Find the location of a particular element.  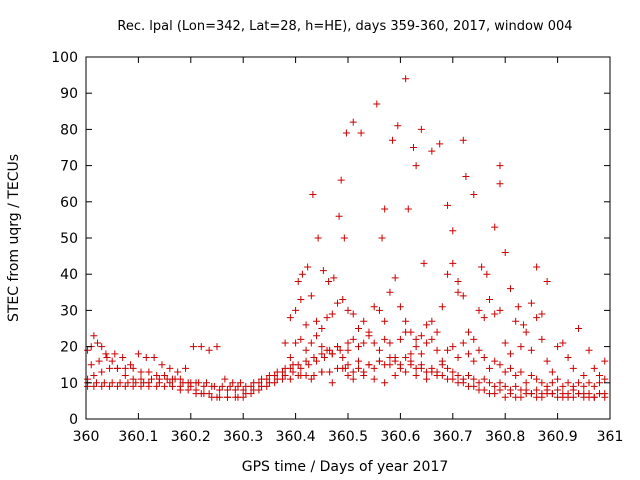

x-tick-label: 360.8 is located at coordinates (505, 437).